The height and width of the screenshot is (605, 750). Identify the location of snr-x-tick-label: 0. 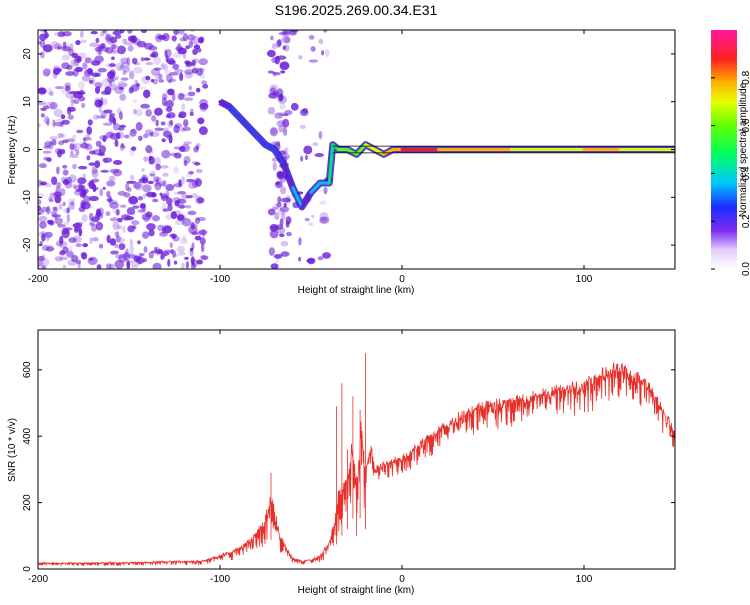
(402, 579).